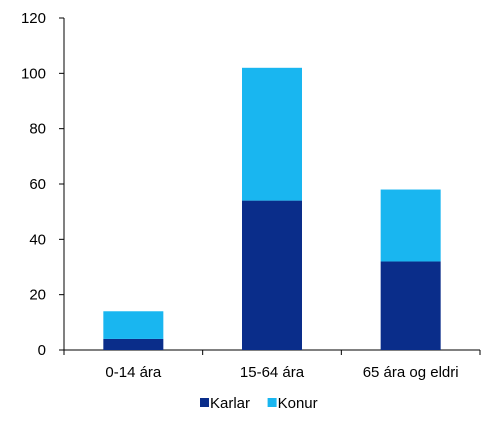 The width and height of the screenshot is (496, 421). I want to click on y-tick-label: 100, so click(33, 73).